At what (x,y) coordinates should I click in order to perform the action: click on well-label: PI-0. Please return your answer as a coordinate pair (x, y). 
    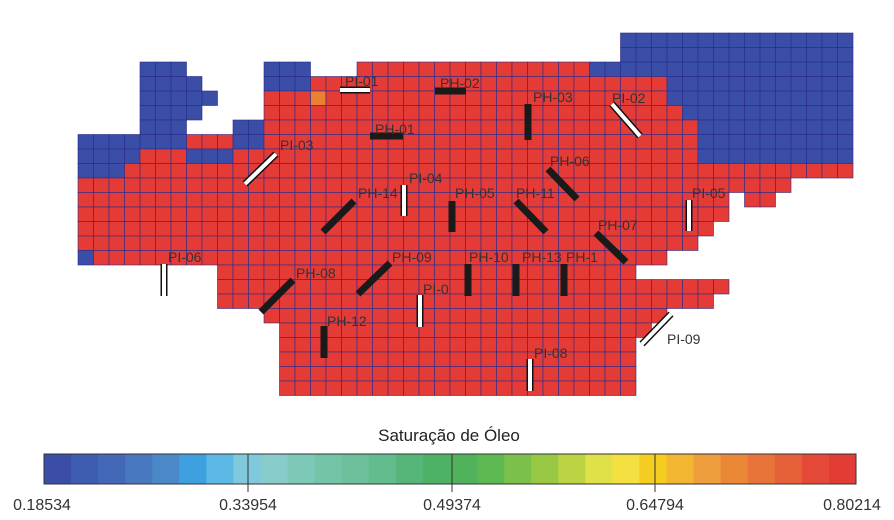
    Looking at the image, I should click on (436, 289).